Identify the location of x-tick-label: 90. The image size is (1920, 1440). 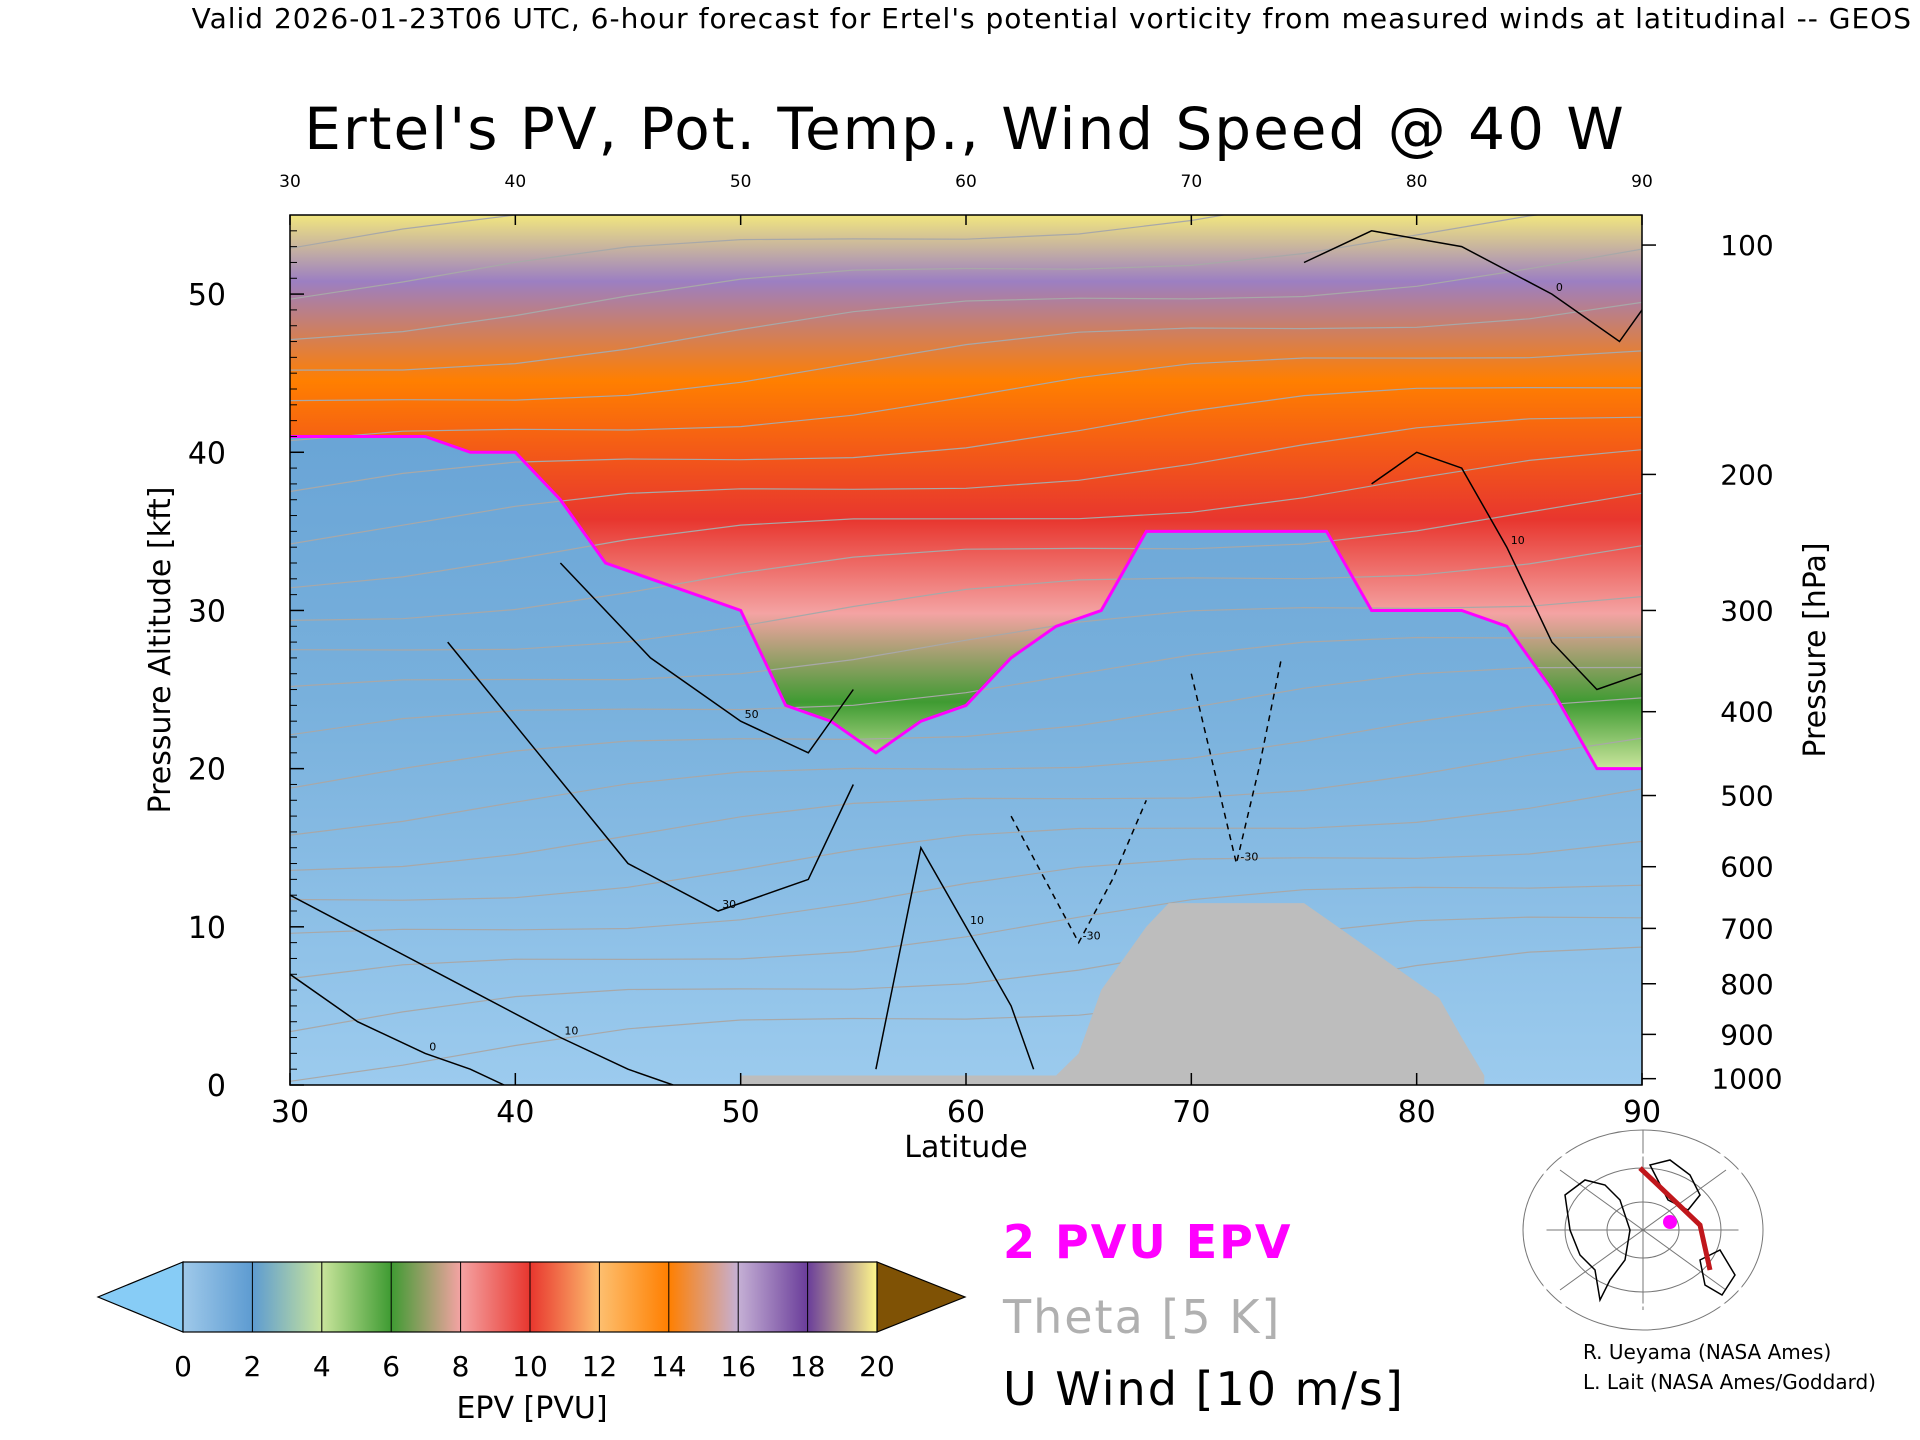
(1642, 1112).